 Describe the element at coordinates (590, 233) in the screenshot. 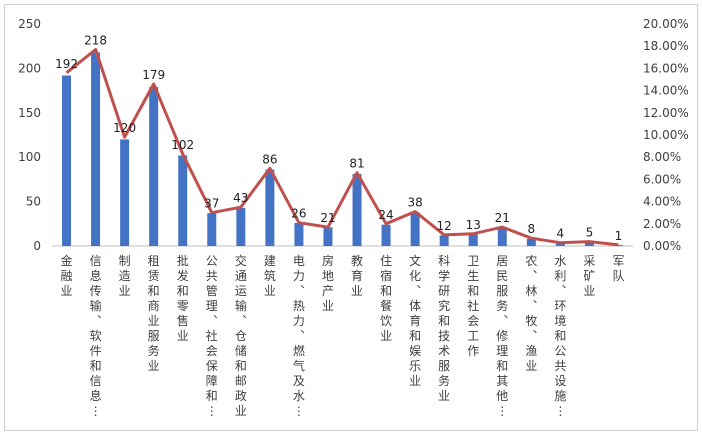

I see `data-label: 5` at that location.